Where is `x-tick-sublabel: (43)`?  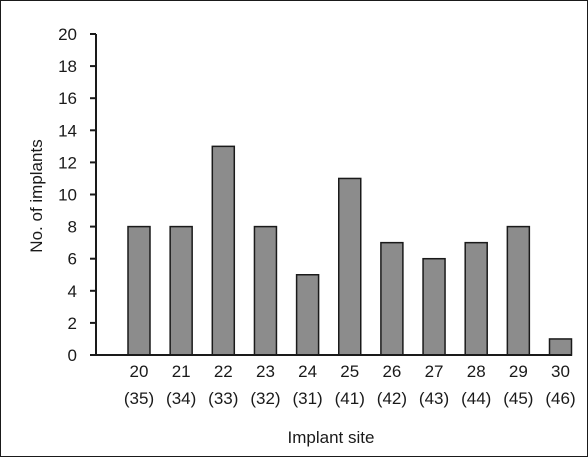
x-tick-sublabel: (43) is located at coordinates (434, 398).